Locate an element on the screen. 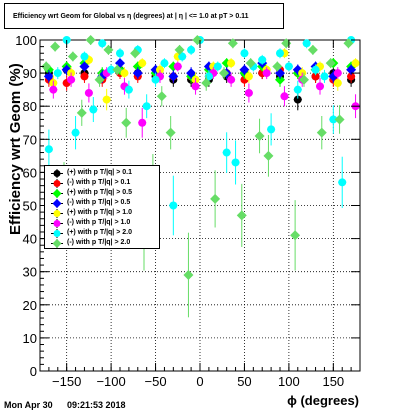  legend-entry: (-) with p T/|q| > 0.1 is located at coordinates (102, 183).